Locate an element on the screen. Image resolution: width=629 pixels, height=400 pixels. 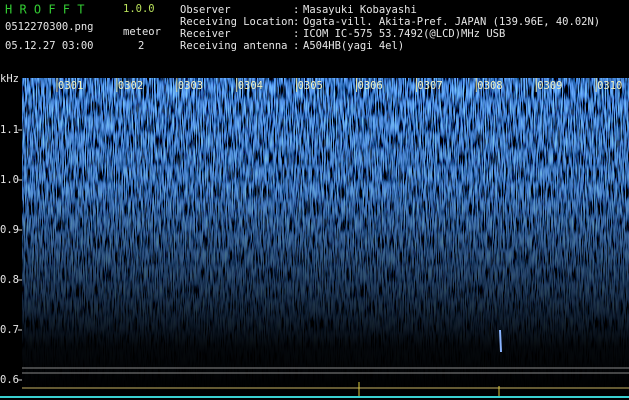
minute-label: 0304 is located at coordinates (250, 86).